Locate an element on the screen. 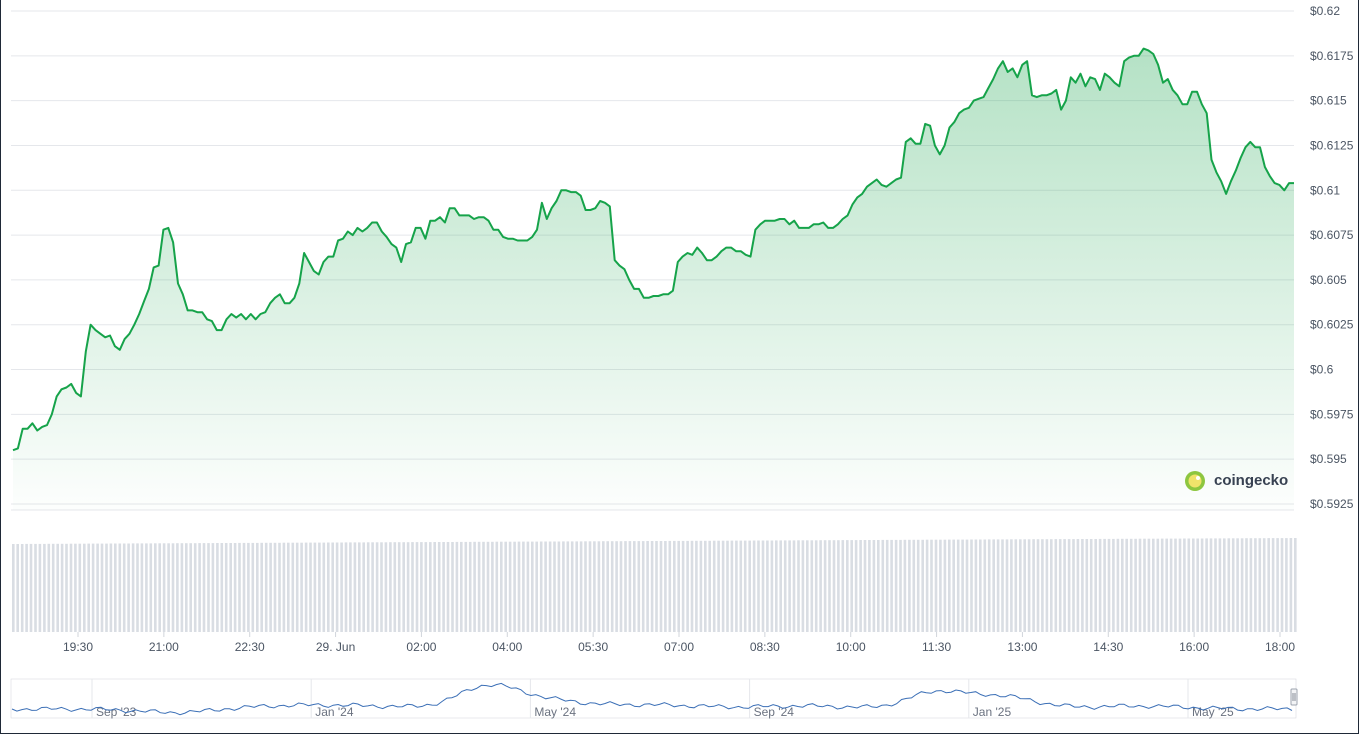 Image resolution: width=1359 pixels, height=734 pixels. navigator-track is located at coordinates (653, 698).